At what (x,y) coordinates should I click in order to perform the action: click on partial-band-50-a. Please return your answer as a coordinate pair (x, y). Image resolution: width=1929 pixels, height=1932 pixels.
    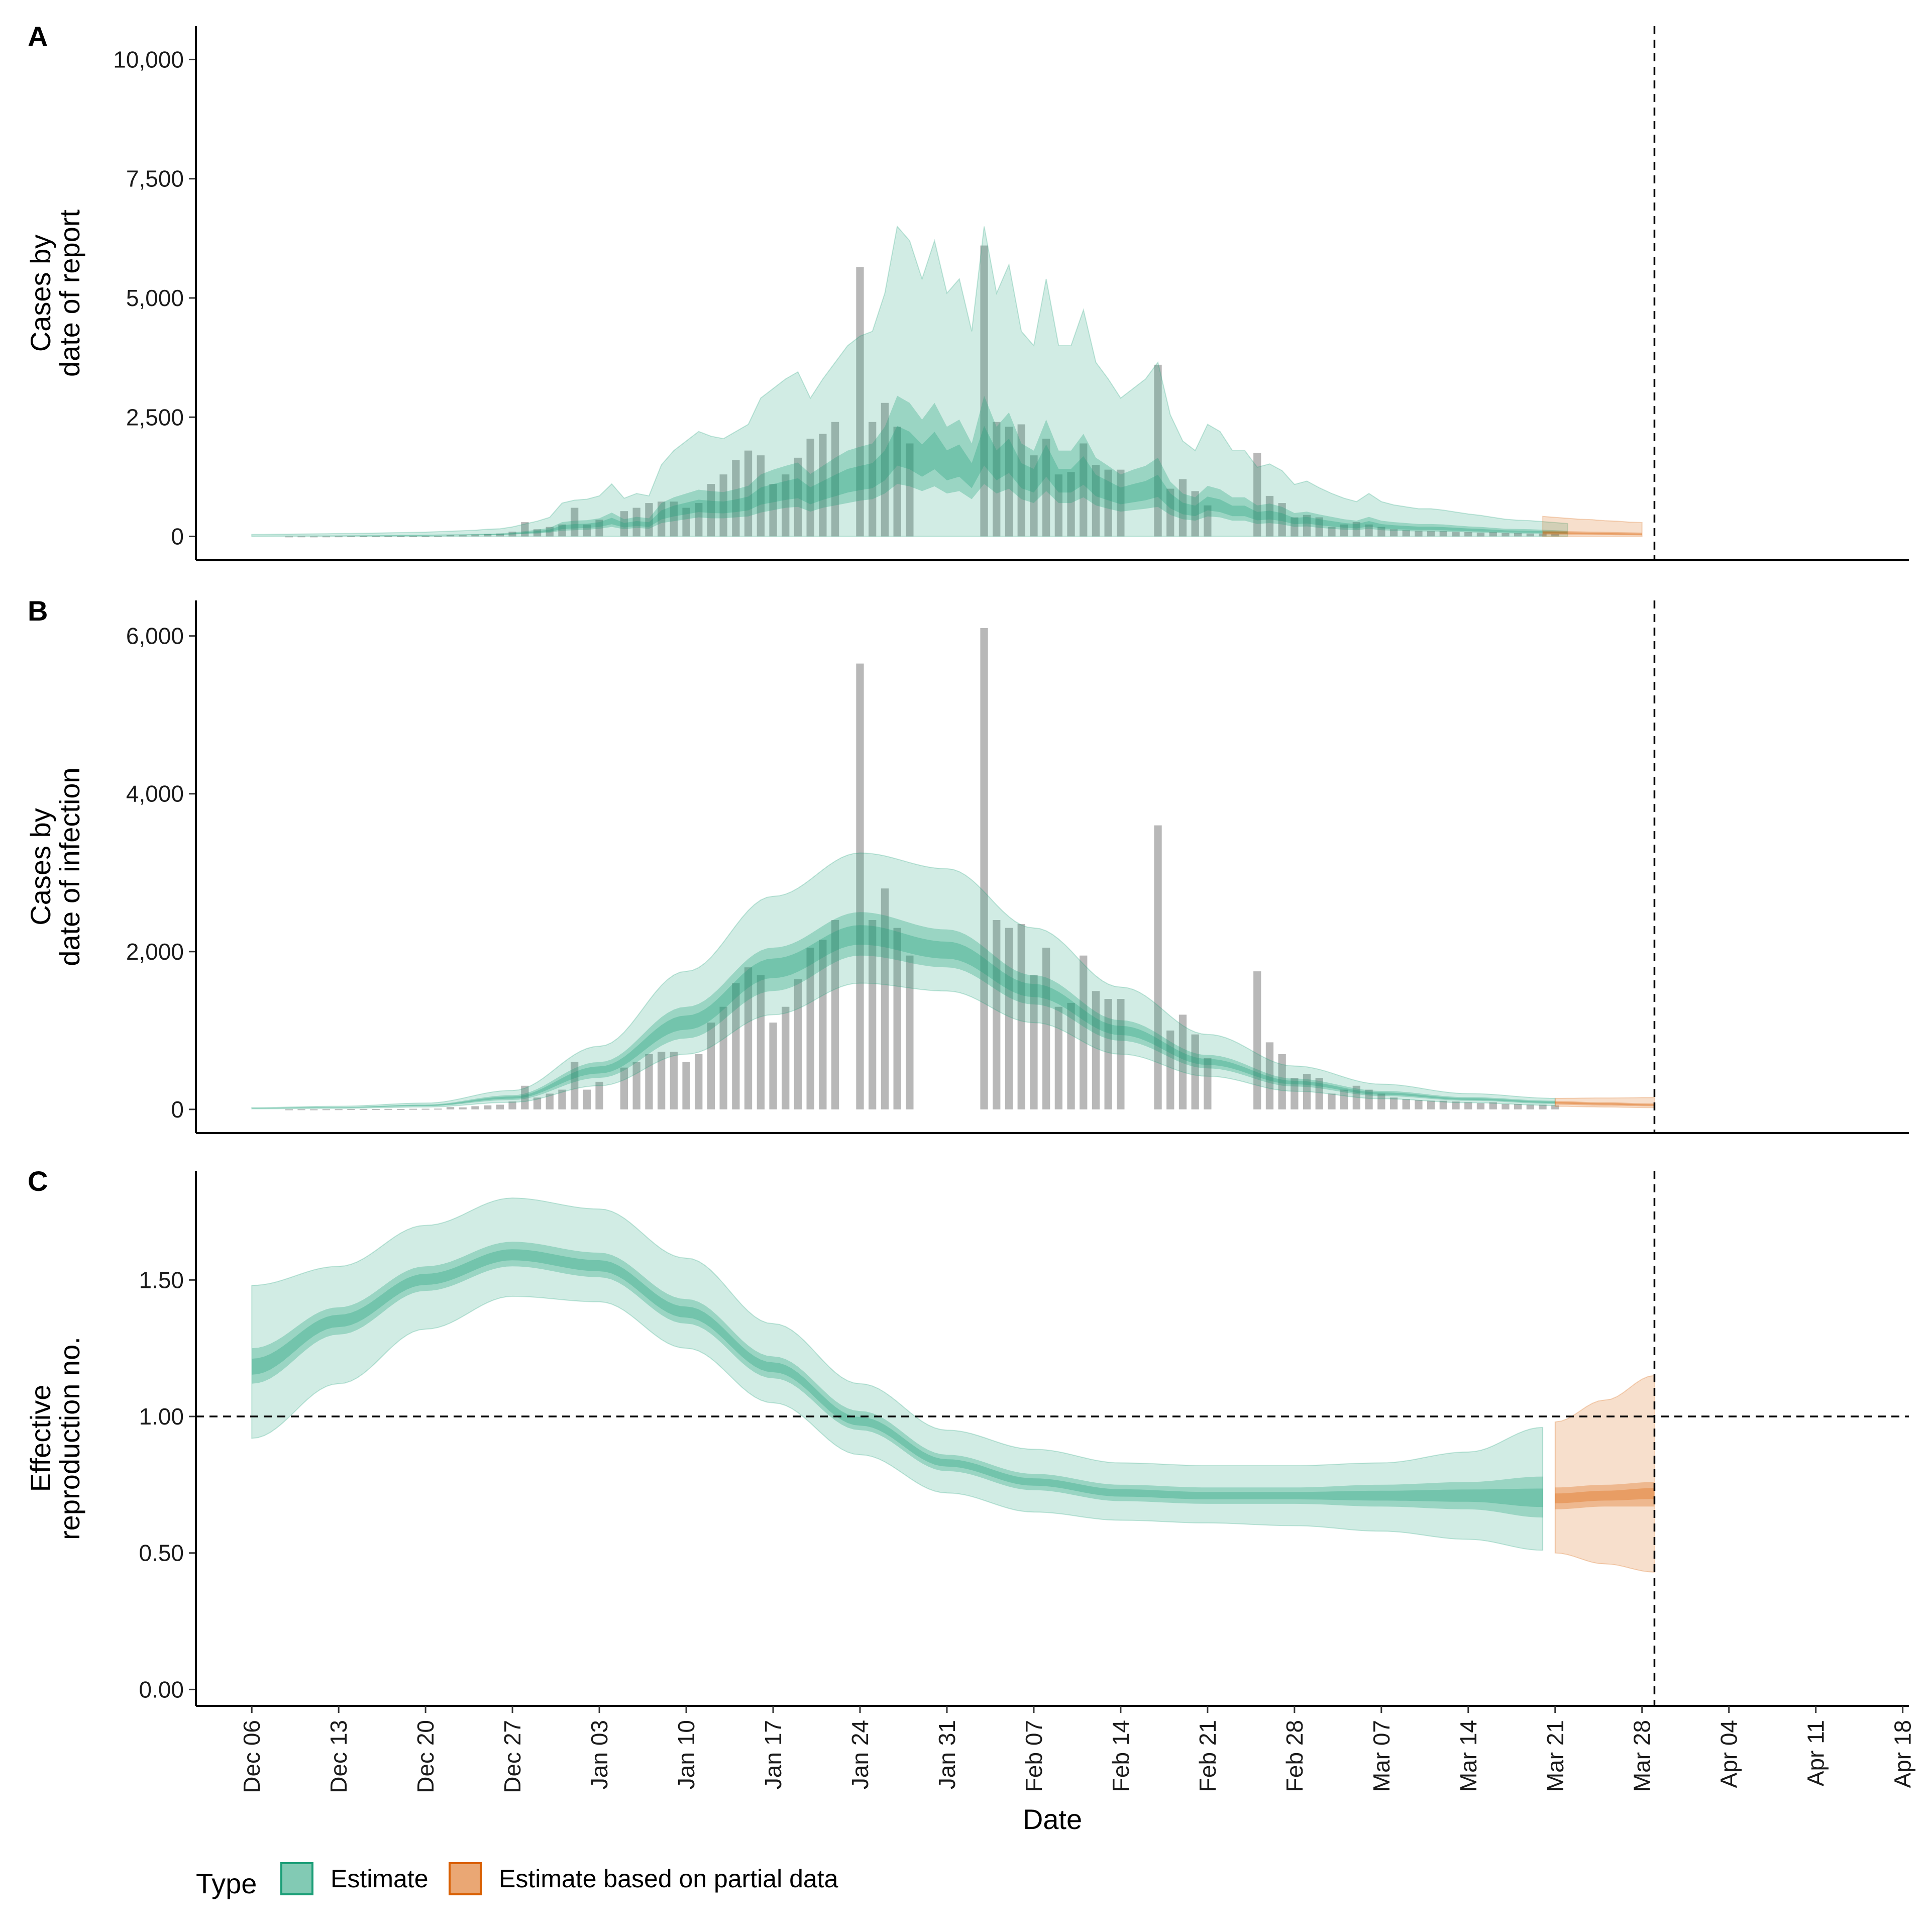
    Looking at the image, I should click on (1593, 533).